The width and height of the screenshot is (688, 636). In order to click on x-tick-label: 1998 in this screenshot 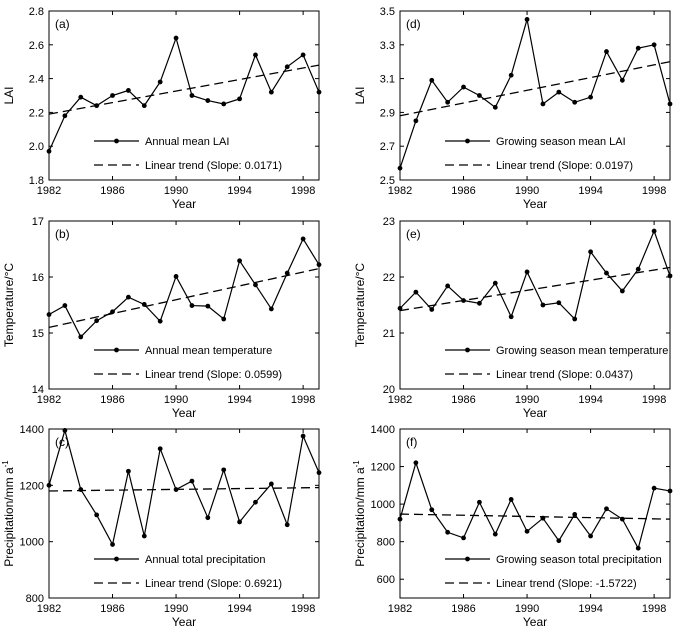, I will do `click(303, 609)`.